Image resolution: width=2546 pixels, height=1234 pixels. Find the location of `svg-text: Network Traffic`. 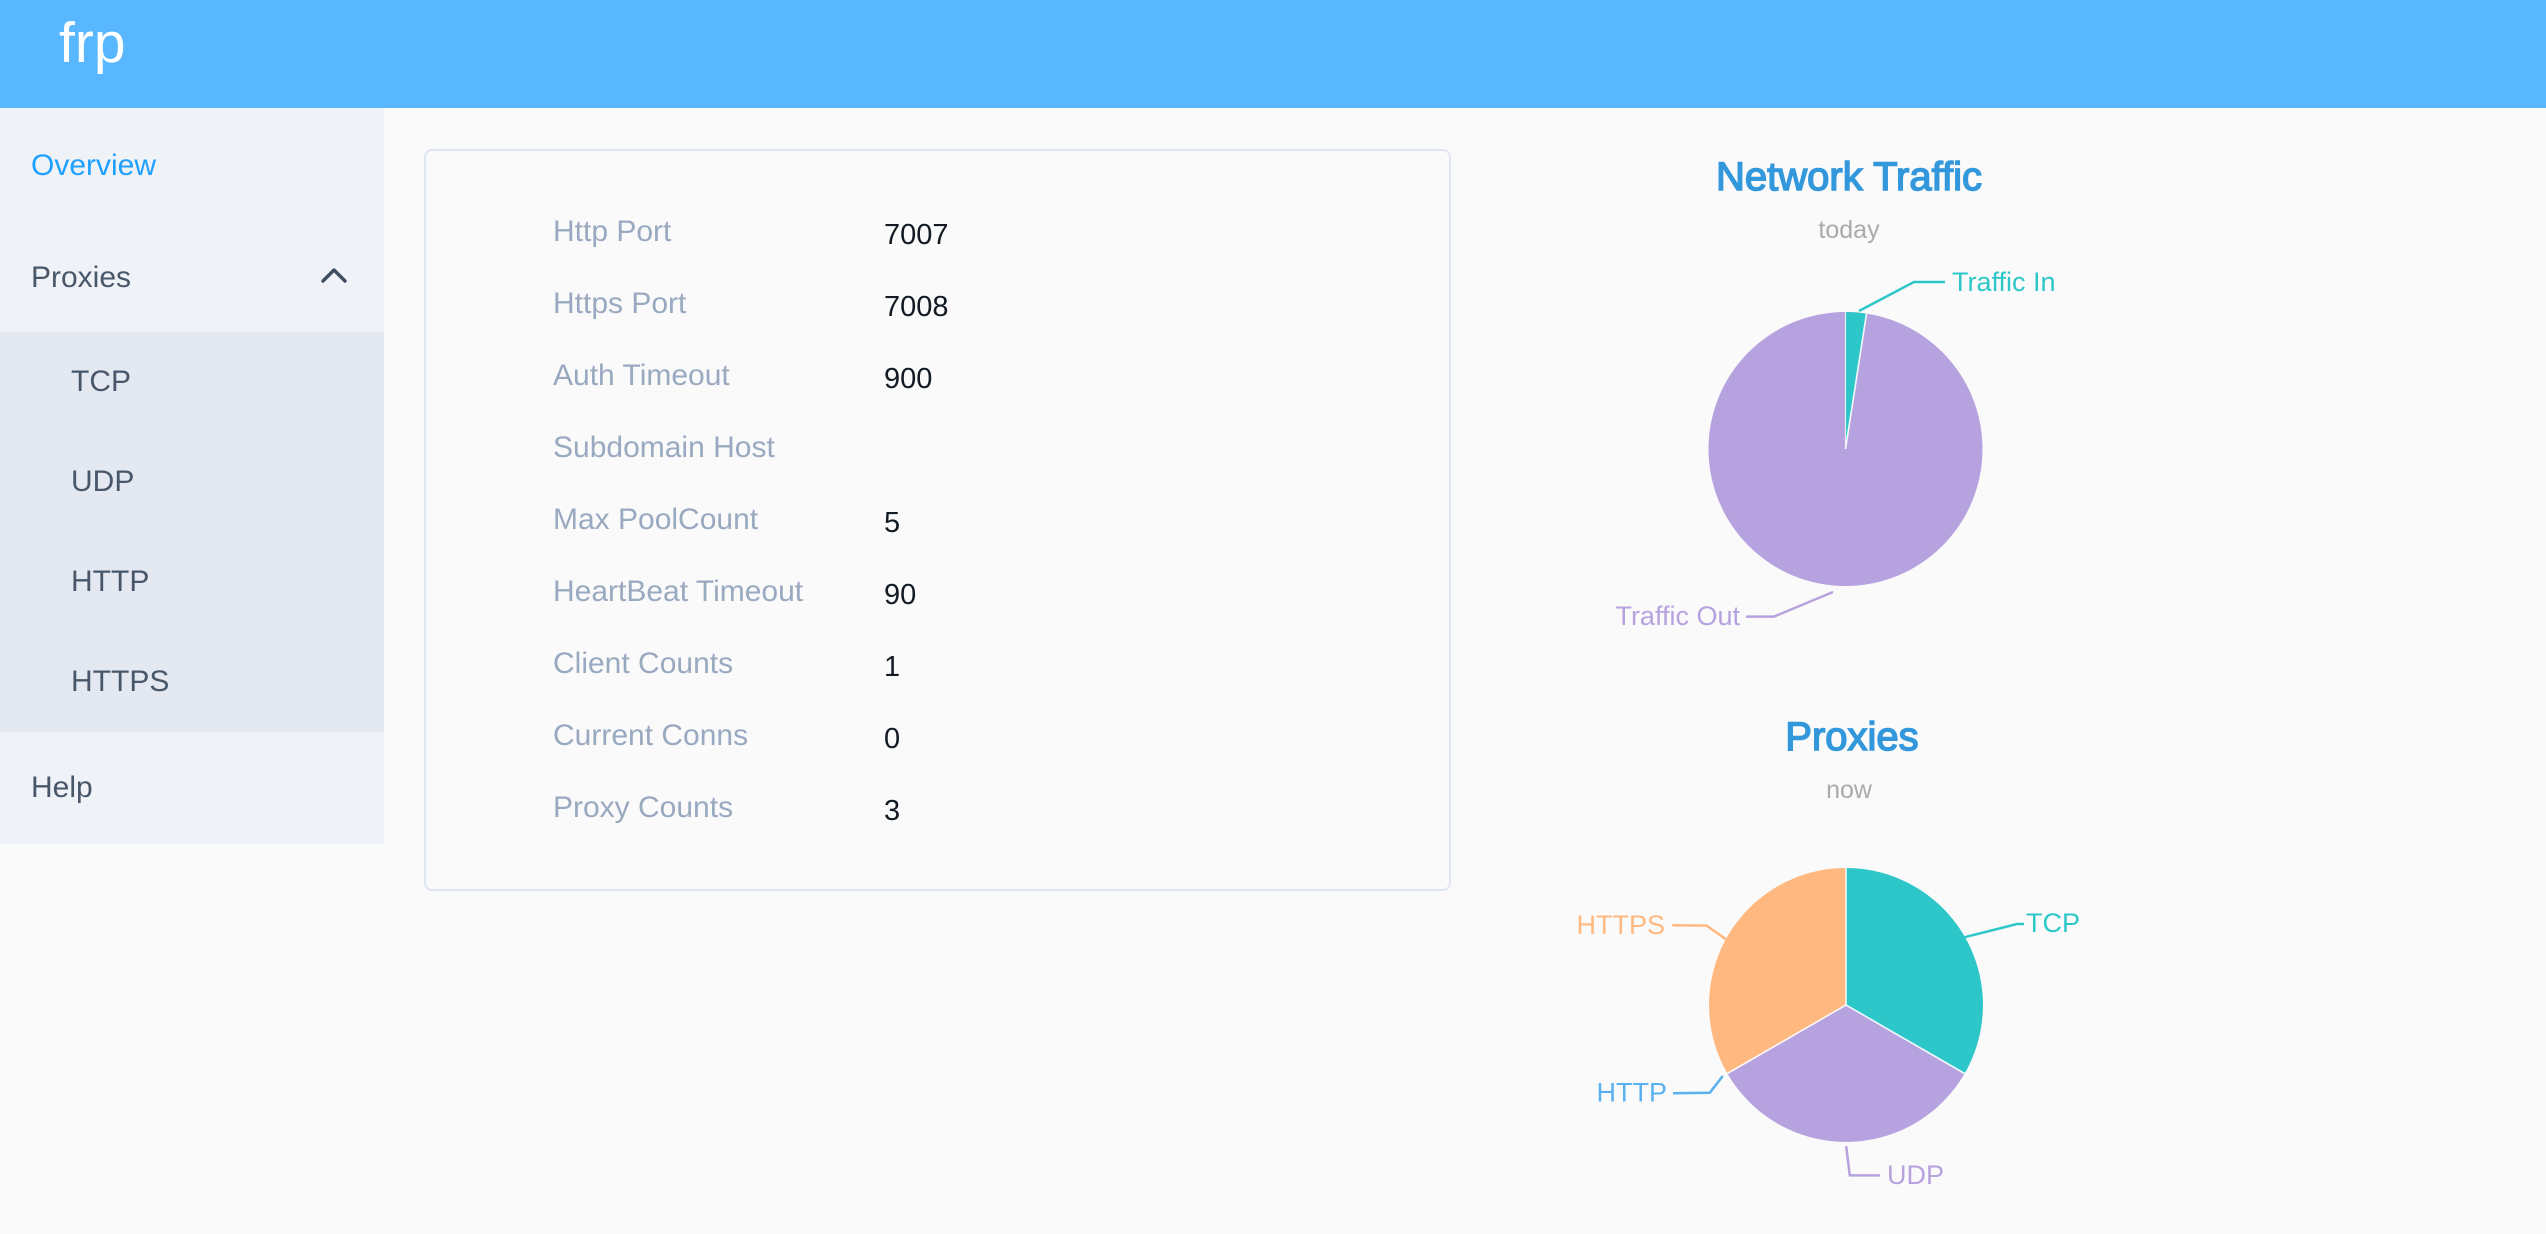

svg-text: Network Traffic is located at coordinates (1849, 177).